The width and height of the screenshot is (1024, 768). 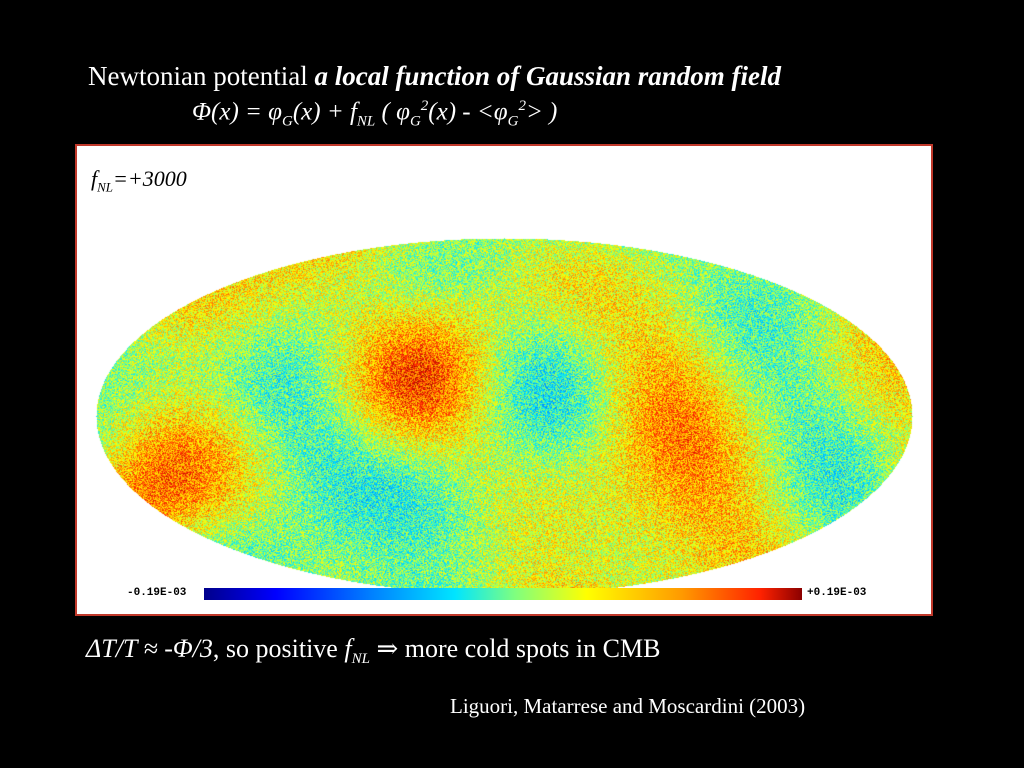 What do you see at coordinates (461, 112) in the screenshot?
I see `formula-arg3: (x) - <` at bounding box center [461, 112].